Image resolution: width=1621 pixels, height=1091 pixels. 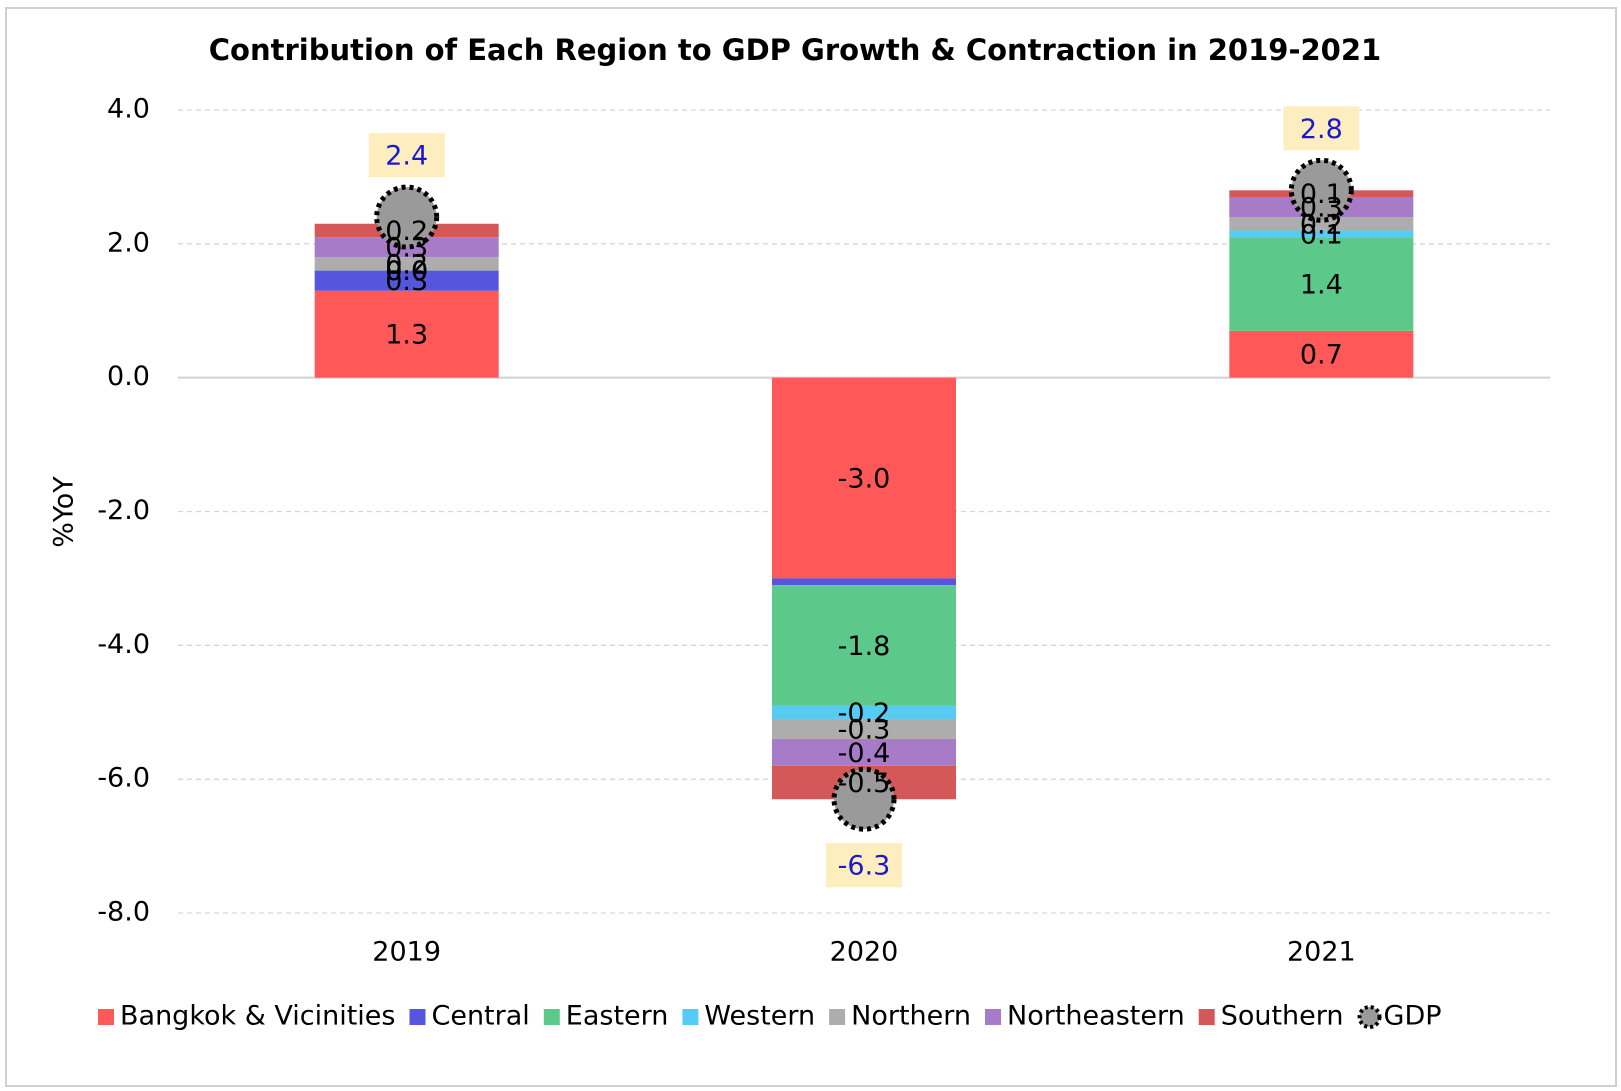 I want to click on gdp-label: 2.8, so click(x=1321, y=129).